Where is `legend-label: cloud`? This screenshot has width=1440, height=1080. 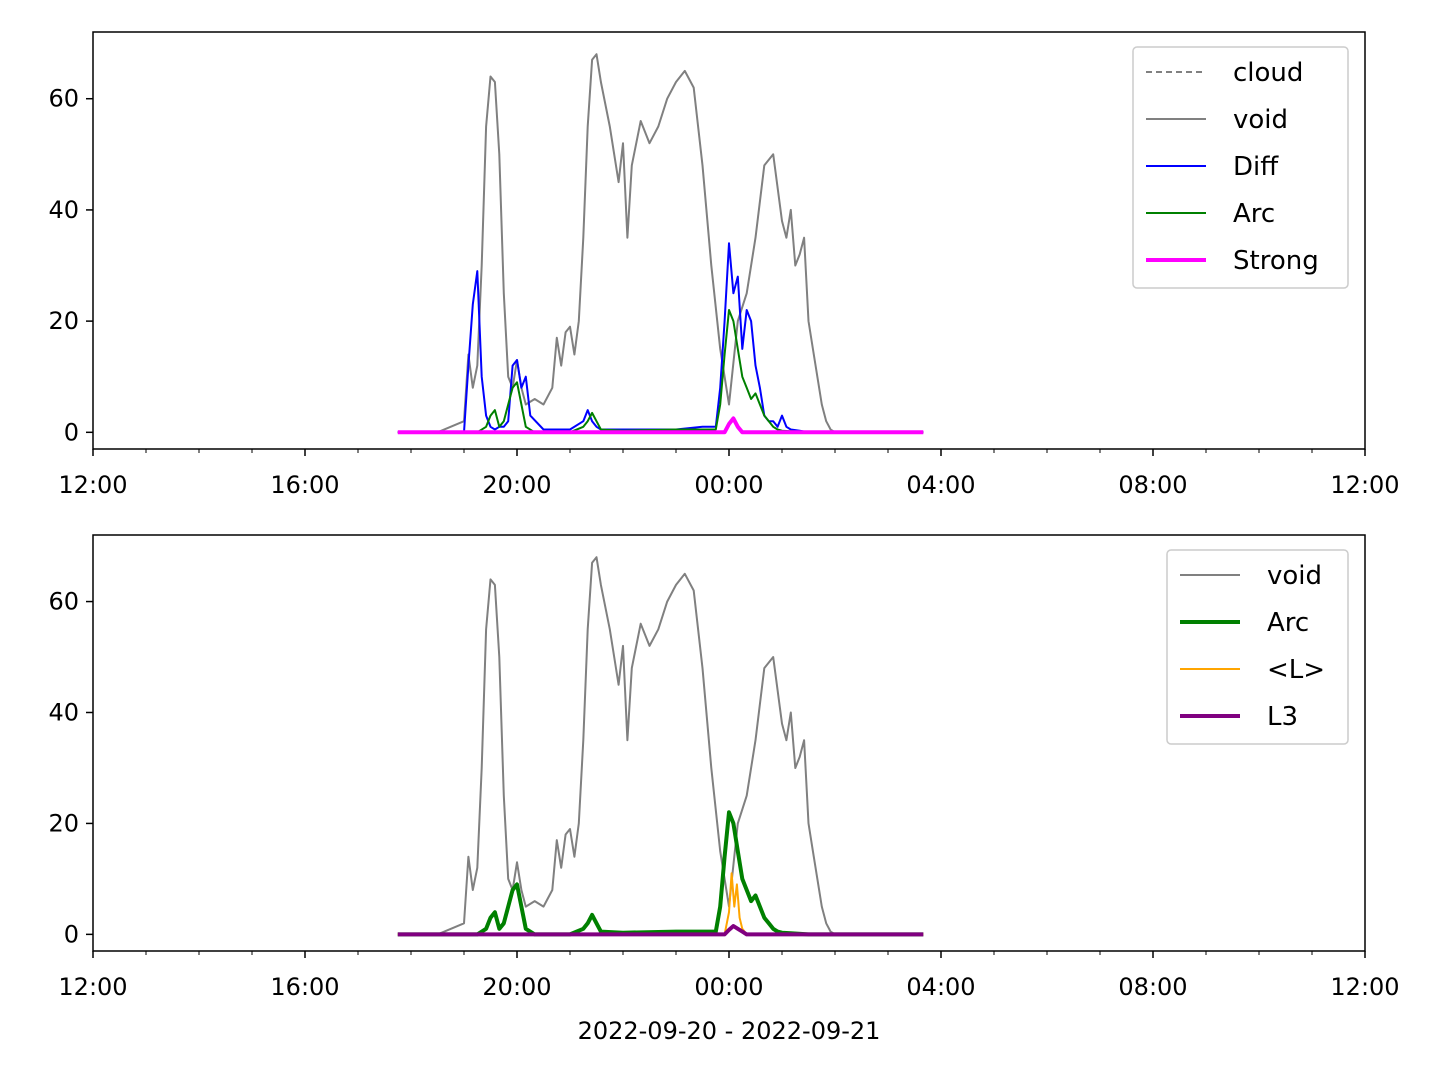
legend-label: cloud is located at coordinates (1268, 73).